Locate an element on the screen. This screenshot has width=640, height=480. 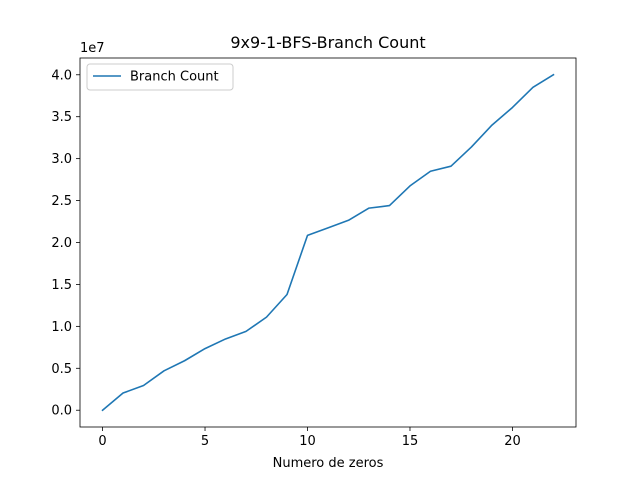
x-tick-label: 15 is located at coordinates (410, 441).